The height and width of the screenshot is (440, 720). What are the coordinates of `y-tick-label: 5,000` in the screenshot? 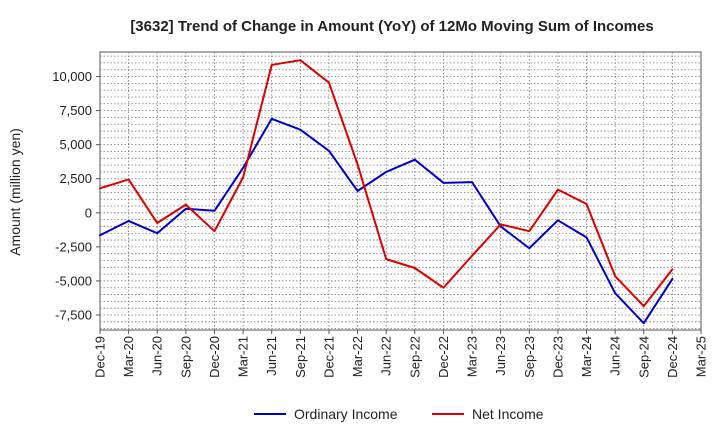 It's located at (75, 144).